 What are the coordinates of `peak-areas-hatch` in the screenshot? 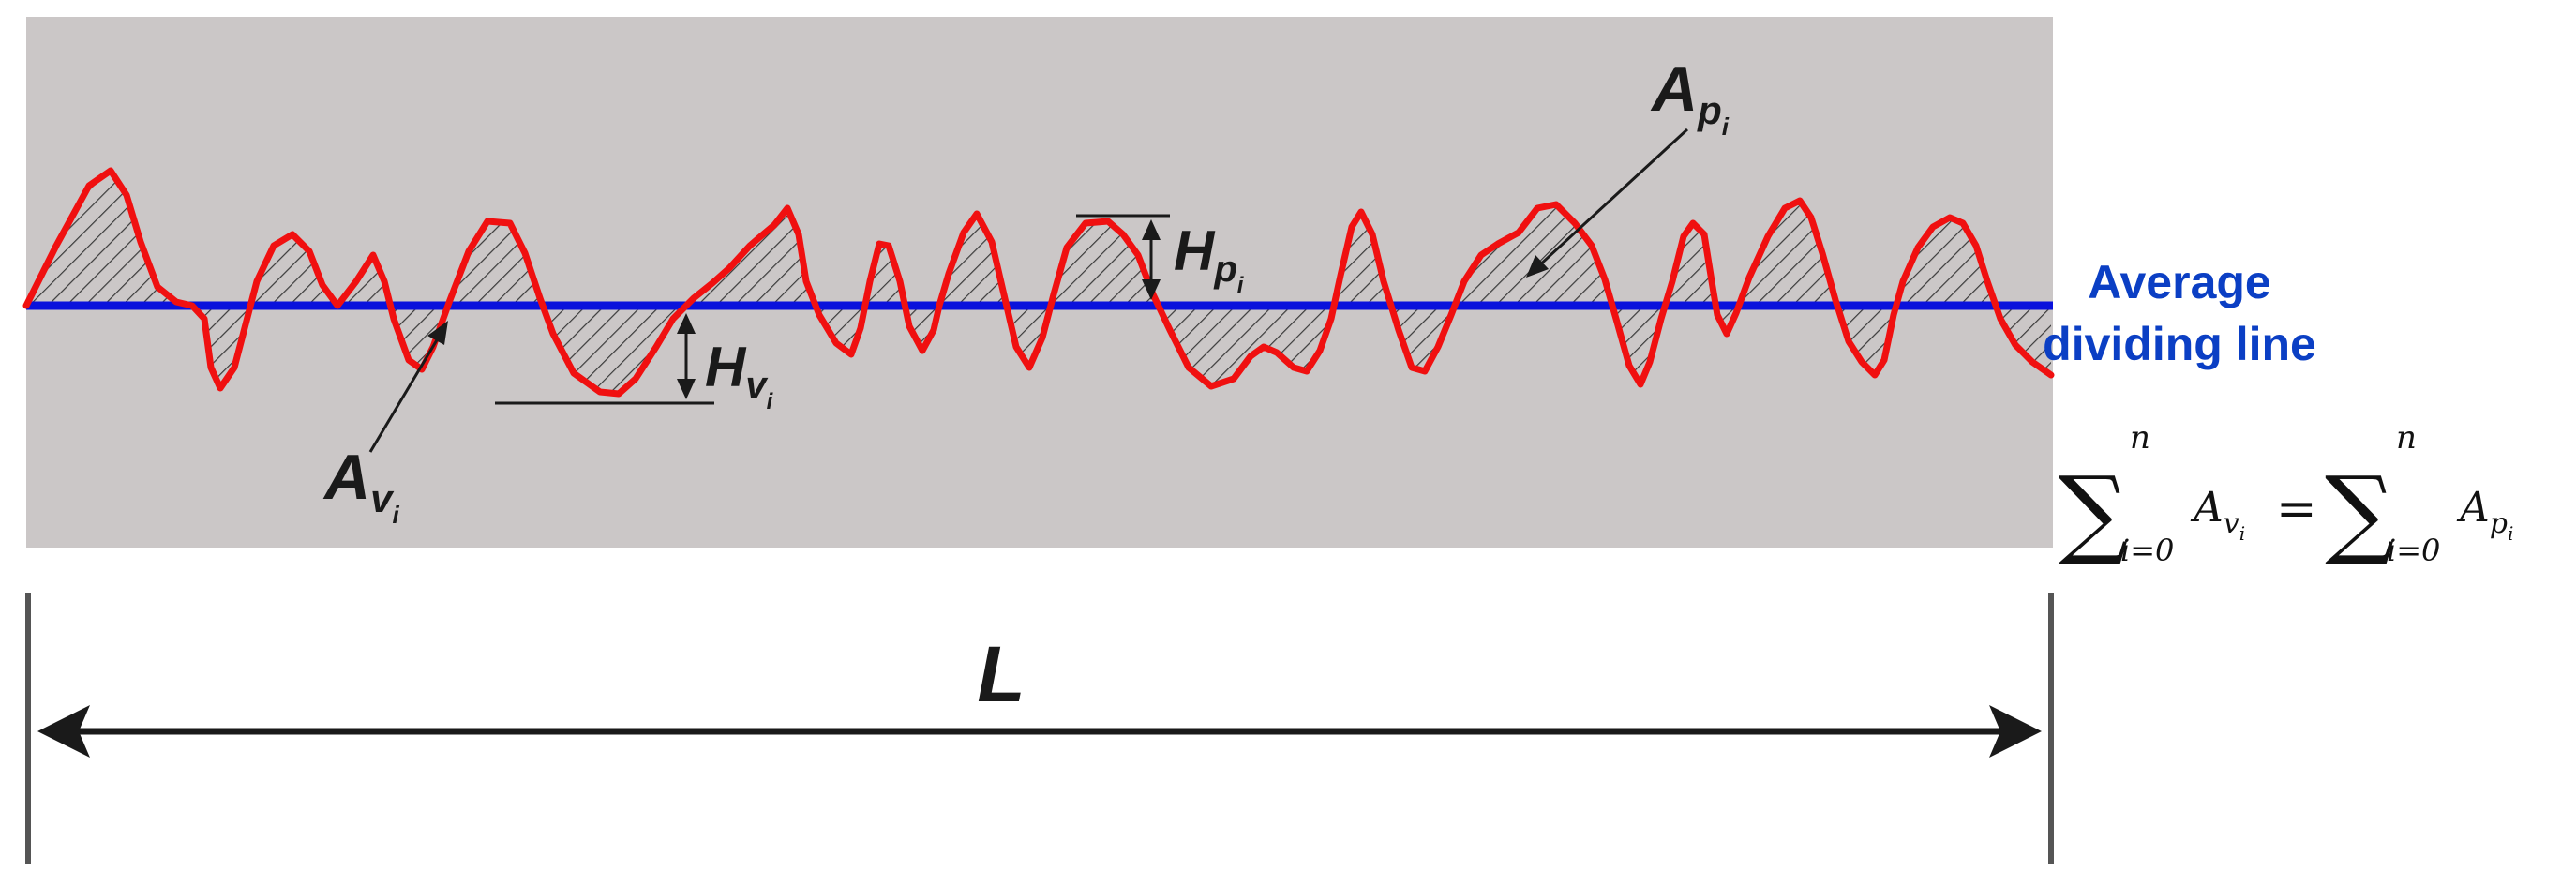 It's located at (1039, 238).